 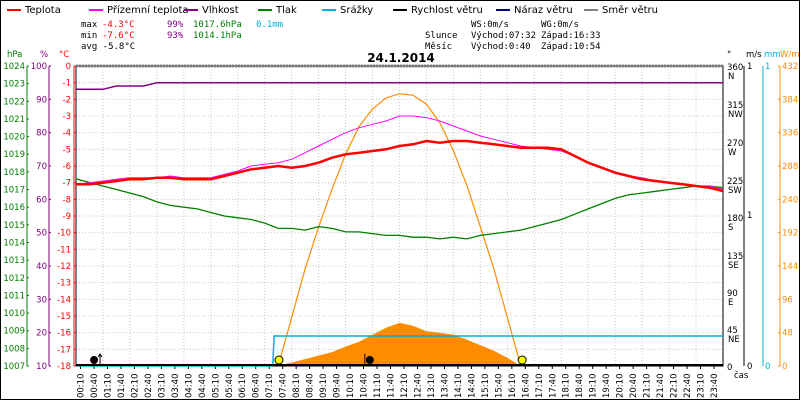 What do you see at coordinates (790, 55) in the screenshot?
I see `unit-wm2: W/m²` at bounding box center [790, 55].